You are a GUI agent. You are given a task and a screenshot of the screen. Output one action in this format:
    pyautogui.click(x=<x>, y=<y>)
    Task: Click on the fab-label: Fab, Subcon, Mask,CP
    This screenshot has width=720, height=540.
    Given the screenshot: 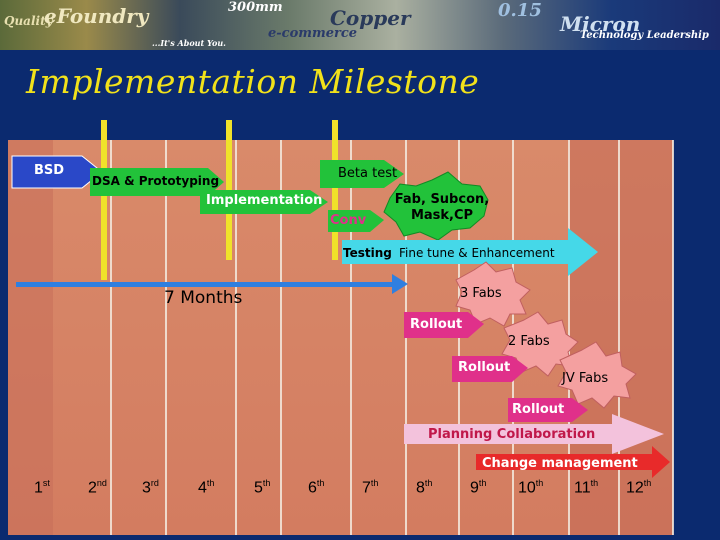 What is the action you would take?
    pyautogui.click(x=442, y=207)
    